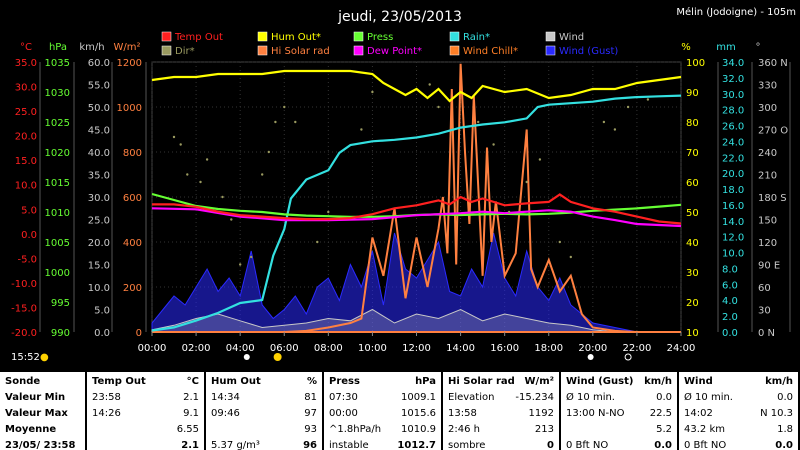  What do you see at coordinates (191, 413) in the screenshot?
I see `stats-value: 9.1` at bounding box center [191, 413].